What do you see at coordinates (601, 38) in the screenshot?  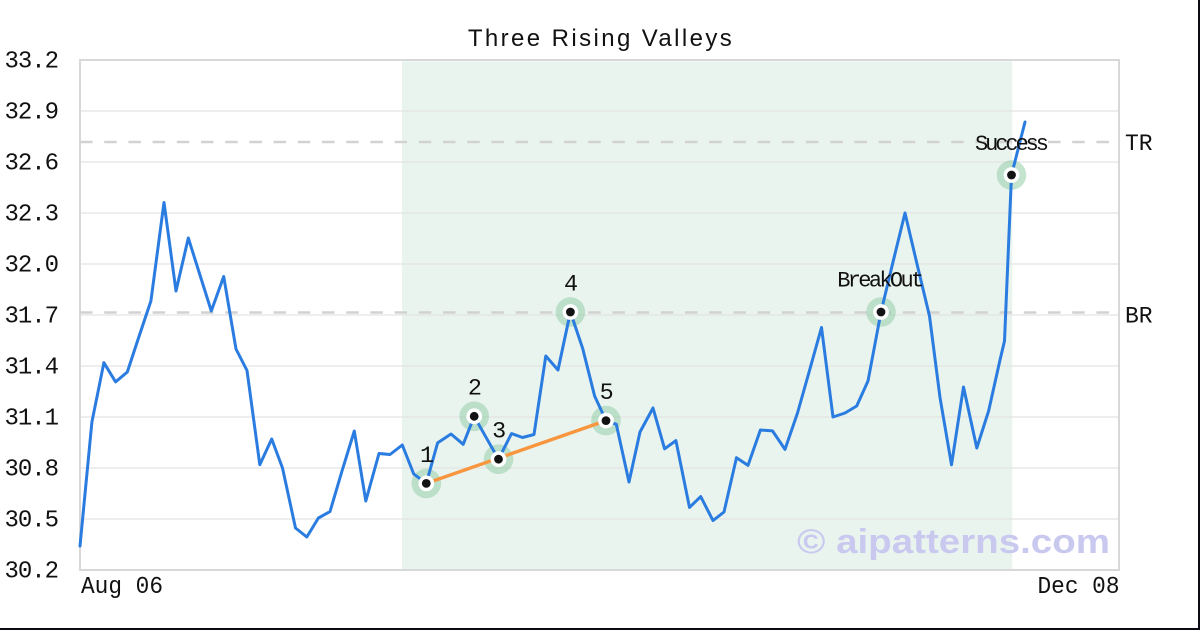 I see `svg-text: Three Rising Valleys` at bounding box center [601, 38].